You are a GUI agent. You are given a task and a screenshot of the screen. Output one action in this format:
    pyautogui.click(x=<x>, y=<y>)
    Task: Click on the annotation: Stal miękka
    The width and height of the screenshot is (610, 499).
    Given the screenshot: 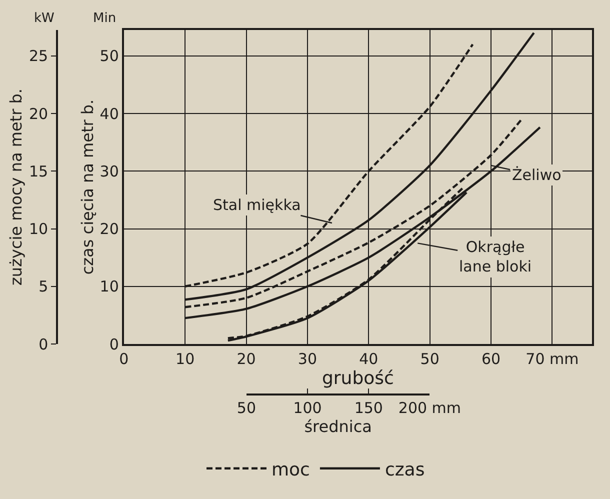 What is the action you would take?
    pyautogui.click(x=257, y=205)
    